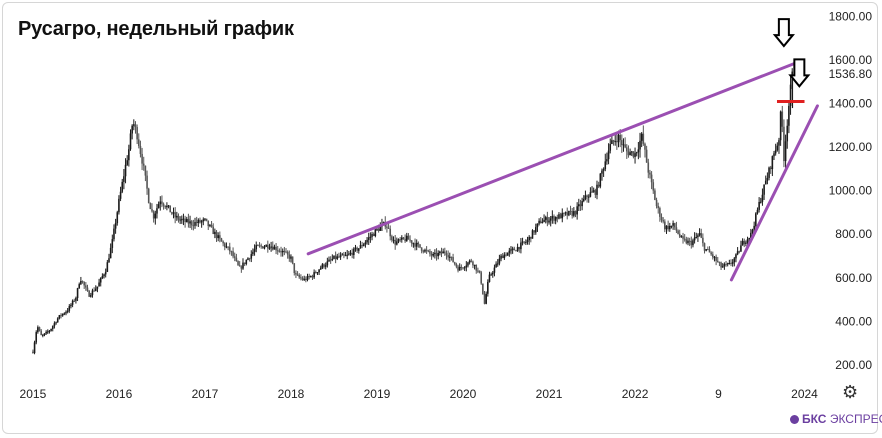 Image resolution: width=882 pixels, height=438 pixels. I want to click on y-tick-label: 200.00, so click(853, 365).